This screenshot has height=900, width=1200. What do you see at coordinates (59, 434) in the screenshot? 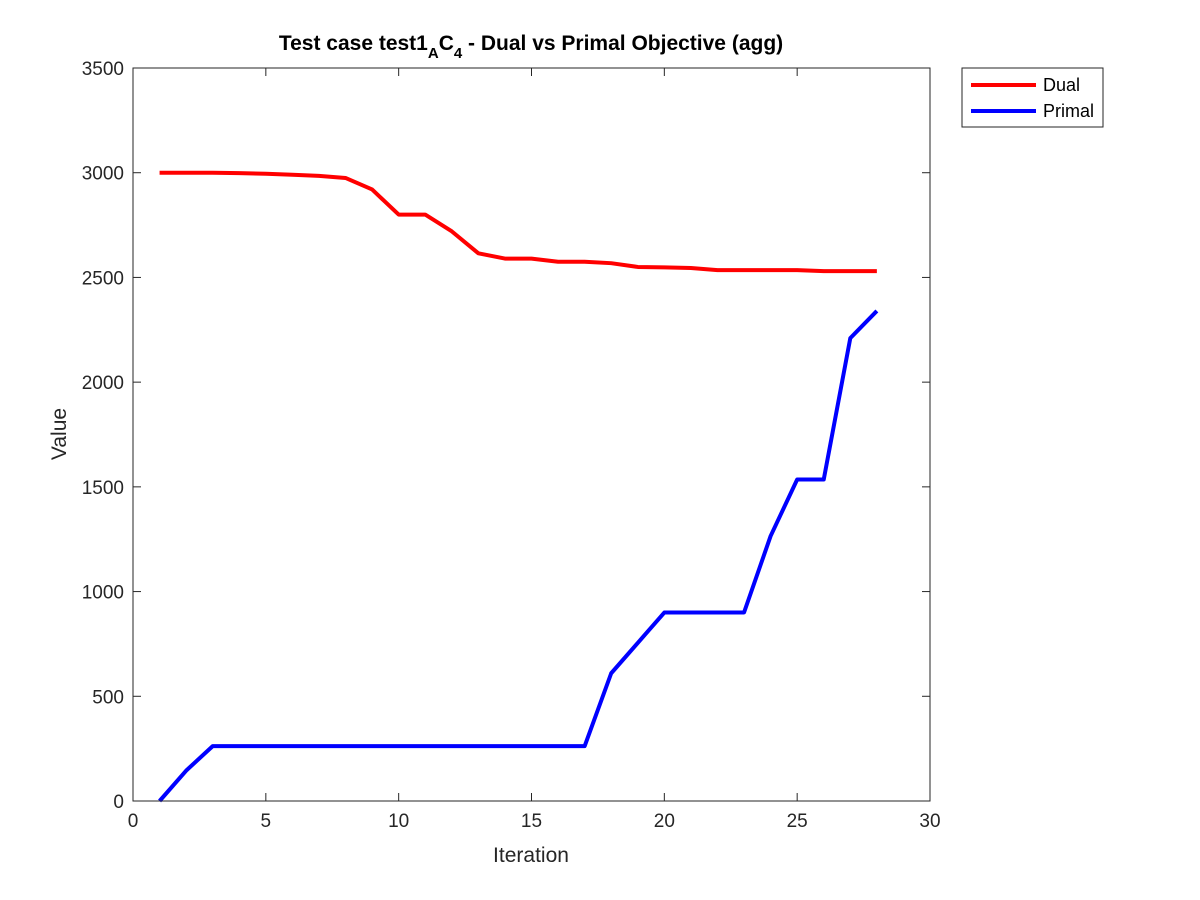
I see `y-axis-label: Value` at bounding box center [59, 434].